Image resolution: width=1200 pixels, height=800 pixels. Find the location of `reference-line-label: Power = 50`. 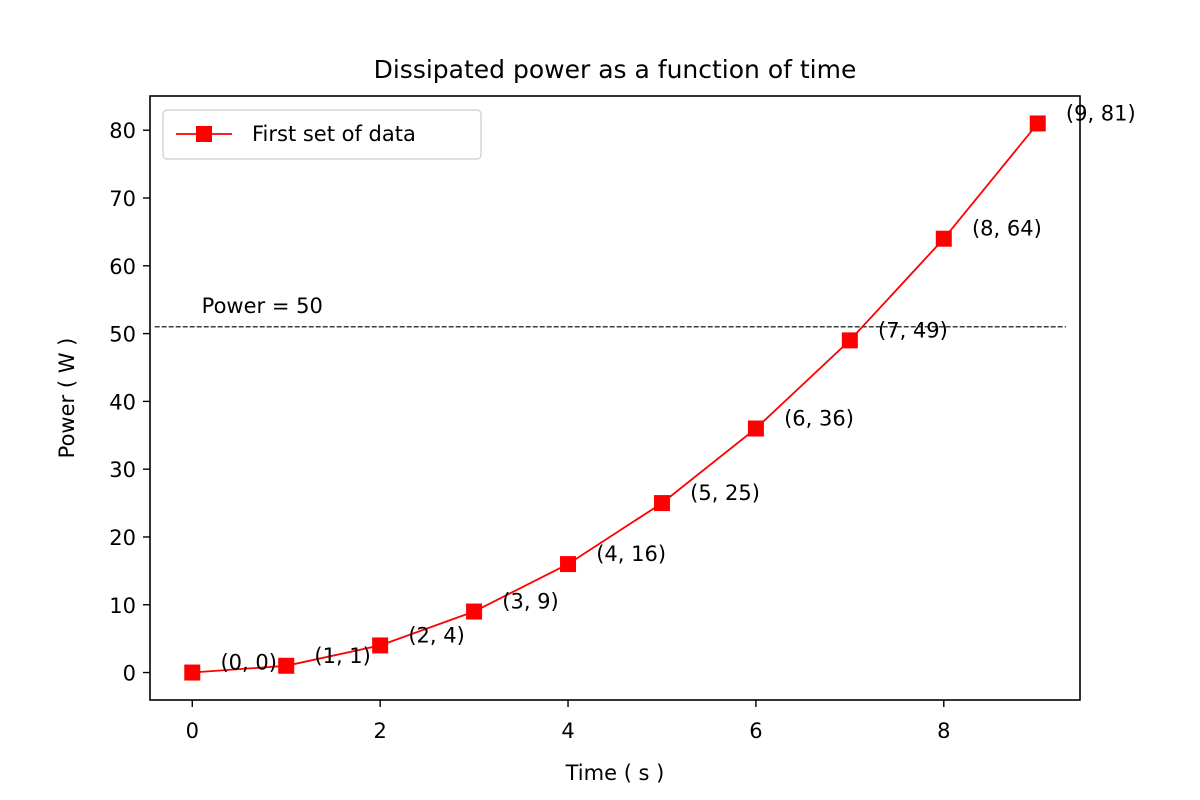

reference-line-label: Power = 50 is located at coordinates (262, 306).